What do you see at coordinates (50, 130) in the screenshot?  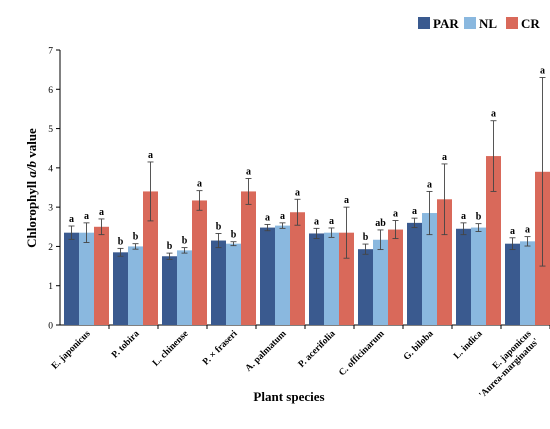 I see `y-tick-label: 5` at bounding box center [50, 130].